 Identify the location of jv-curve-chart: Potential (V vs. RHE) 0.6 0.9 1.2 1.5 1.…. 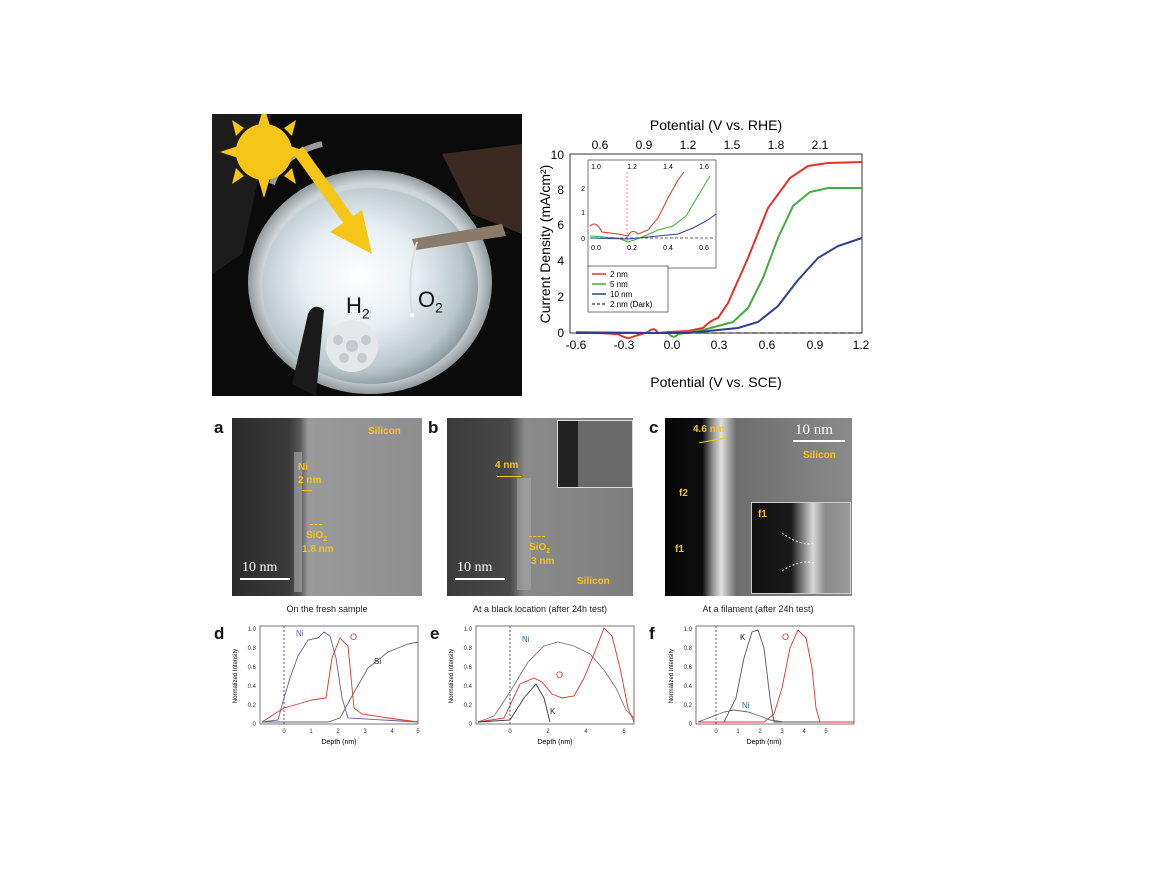
(703, 253).